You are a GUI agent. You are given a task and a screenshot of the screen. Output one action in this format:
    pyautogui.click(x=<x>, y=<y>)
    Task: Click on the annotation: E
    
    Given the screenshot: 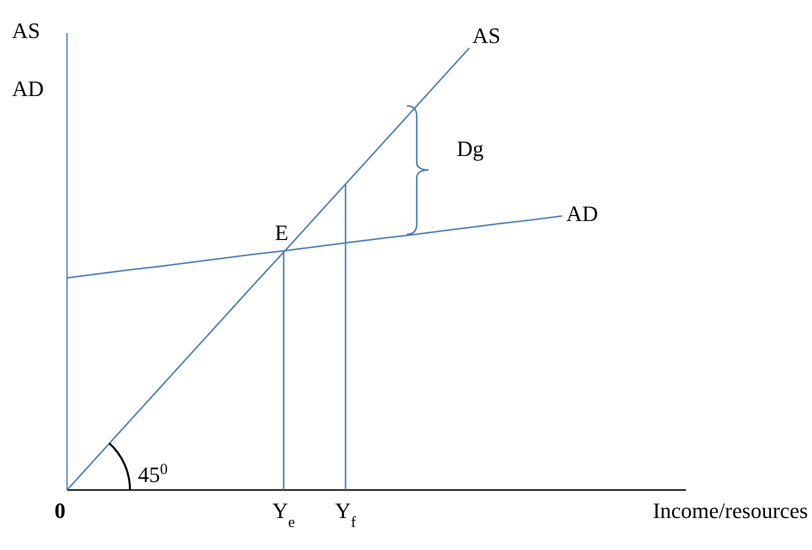 What is the action you would take?
    pyautogui.click(x=281, y=233)
    